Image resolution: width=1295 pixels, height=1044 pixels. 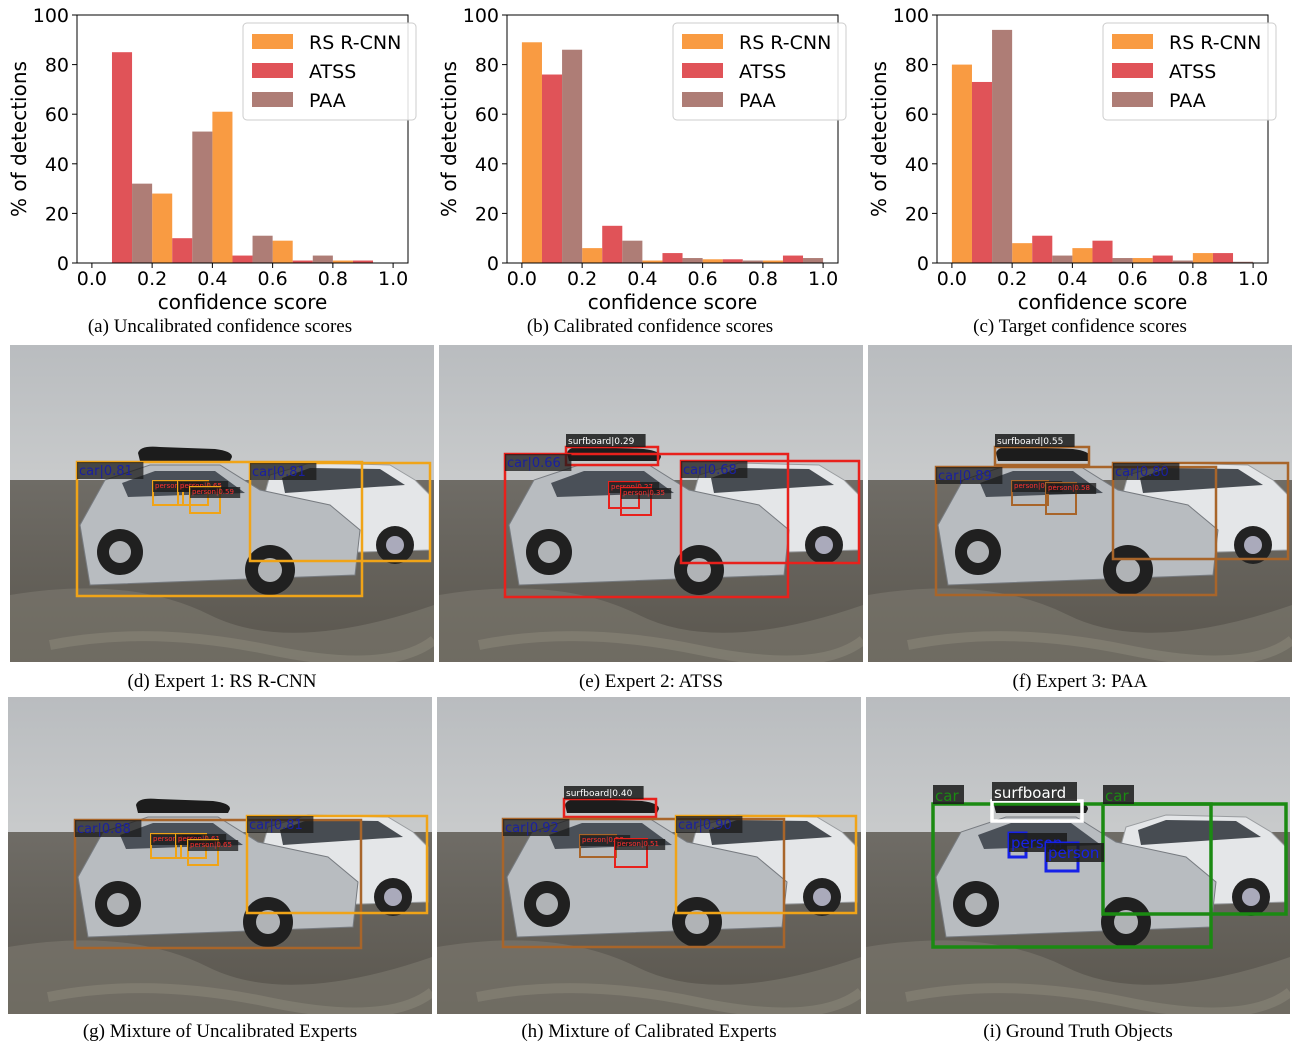 What do you see at coordinates (650, 326) in the screenshot?
I see `caption-b: (b) Calibrated confidence scores` at bounding box center [650, 326].